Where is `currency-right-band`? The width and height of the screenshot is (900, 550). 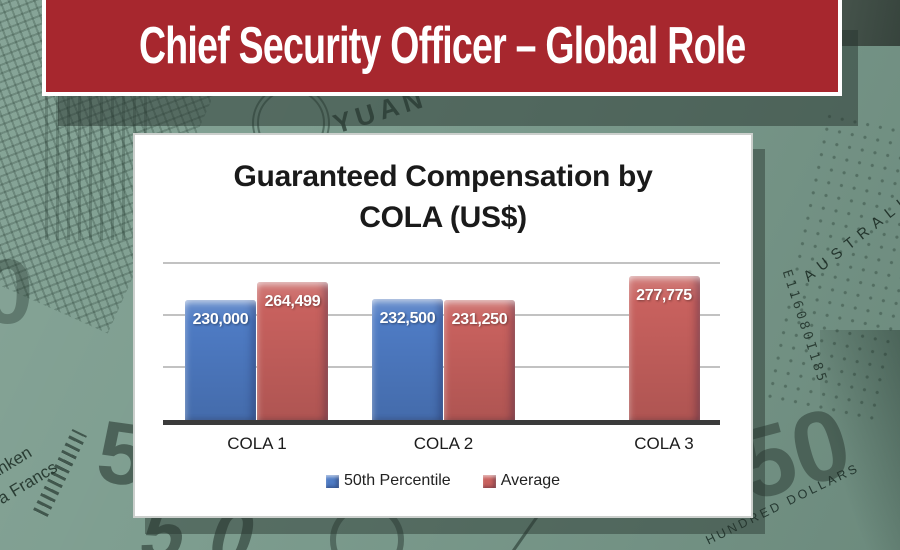
currency-right-band is located at coordinates (860, 440).